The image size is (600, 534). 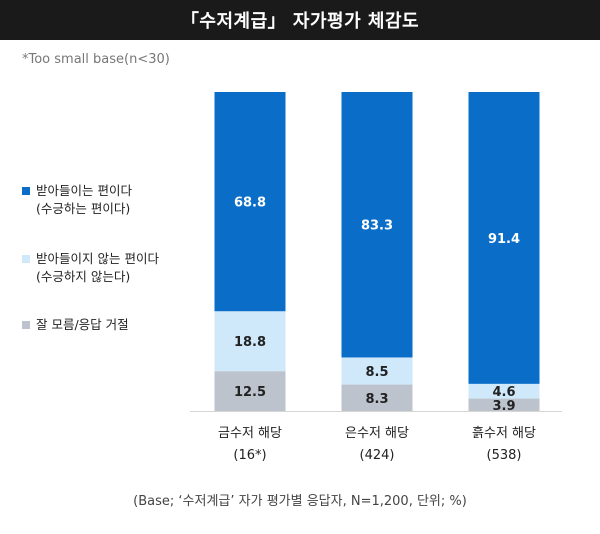 I want to click on legend-label-accept: 받아들이는 편이다, so click(x=84, y=190).